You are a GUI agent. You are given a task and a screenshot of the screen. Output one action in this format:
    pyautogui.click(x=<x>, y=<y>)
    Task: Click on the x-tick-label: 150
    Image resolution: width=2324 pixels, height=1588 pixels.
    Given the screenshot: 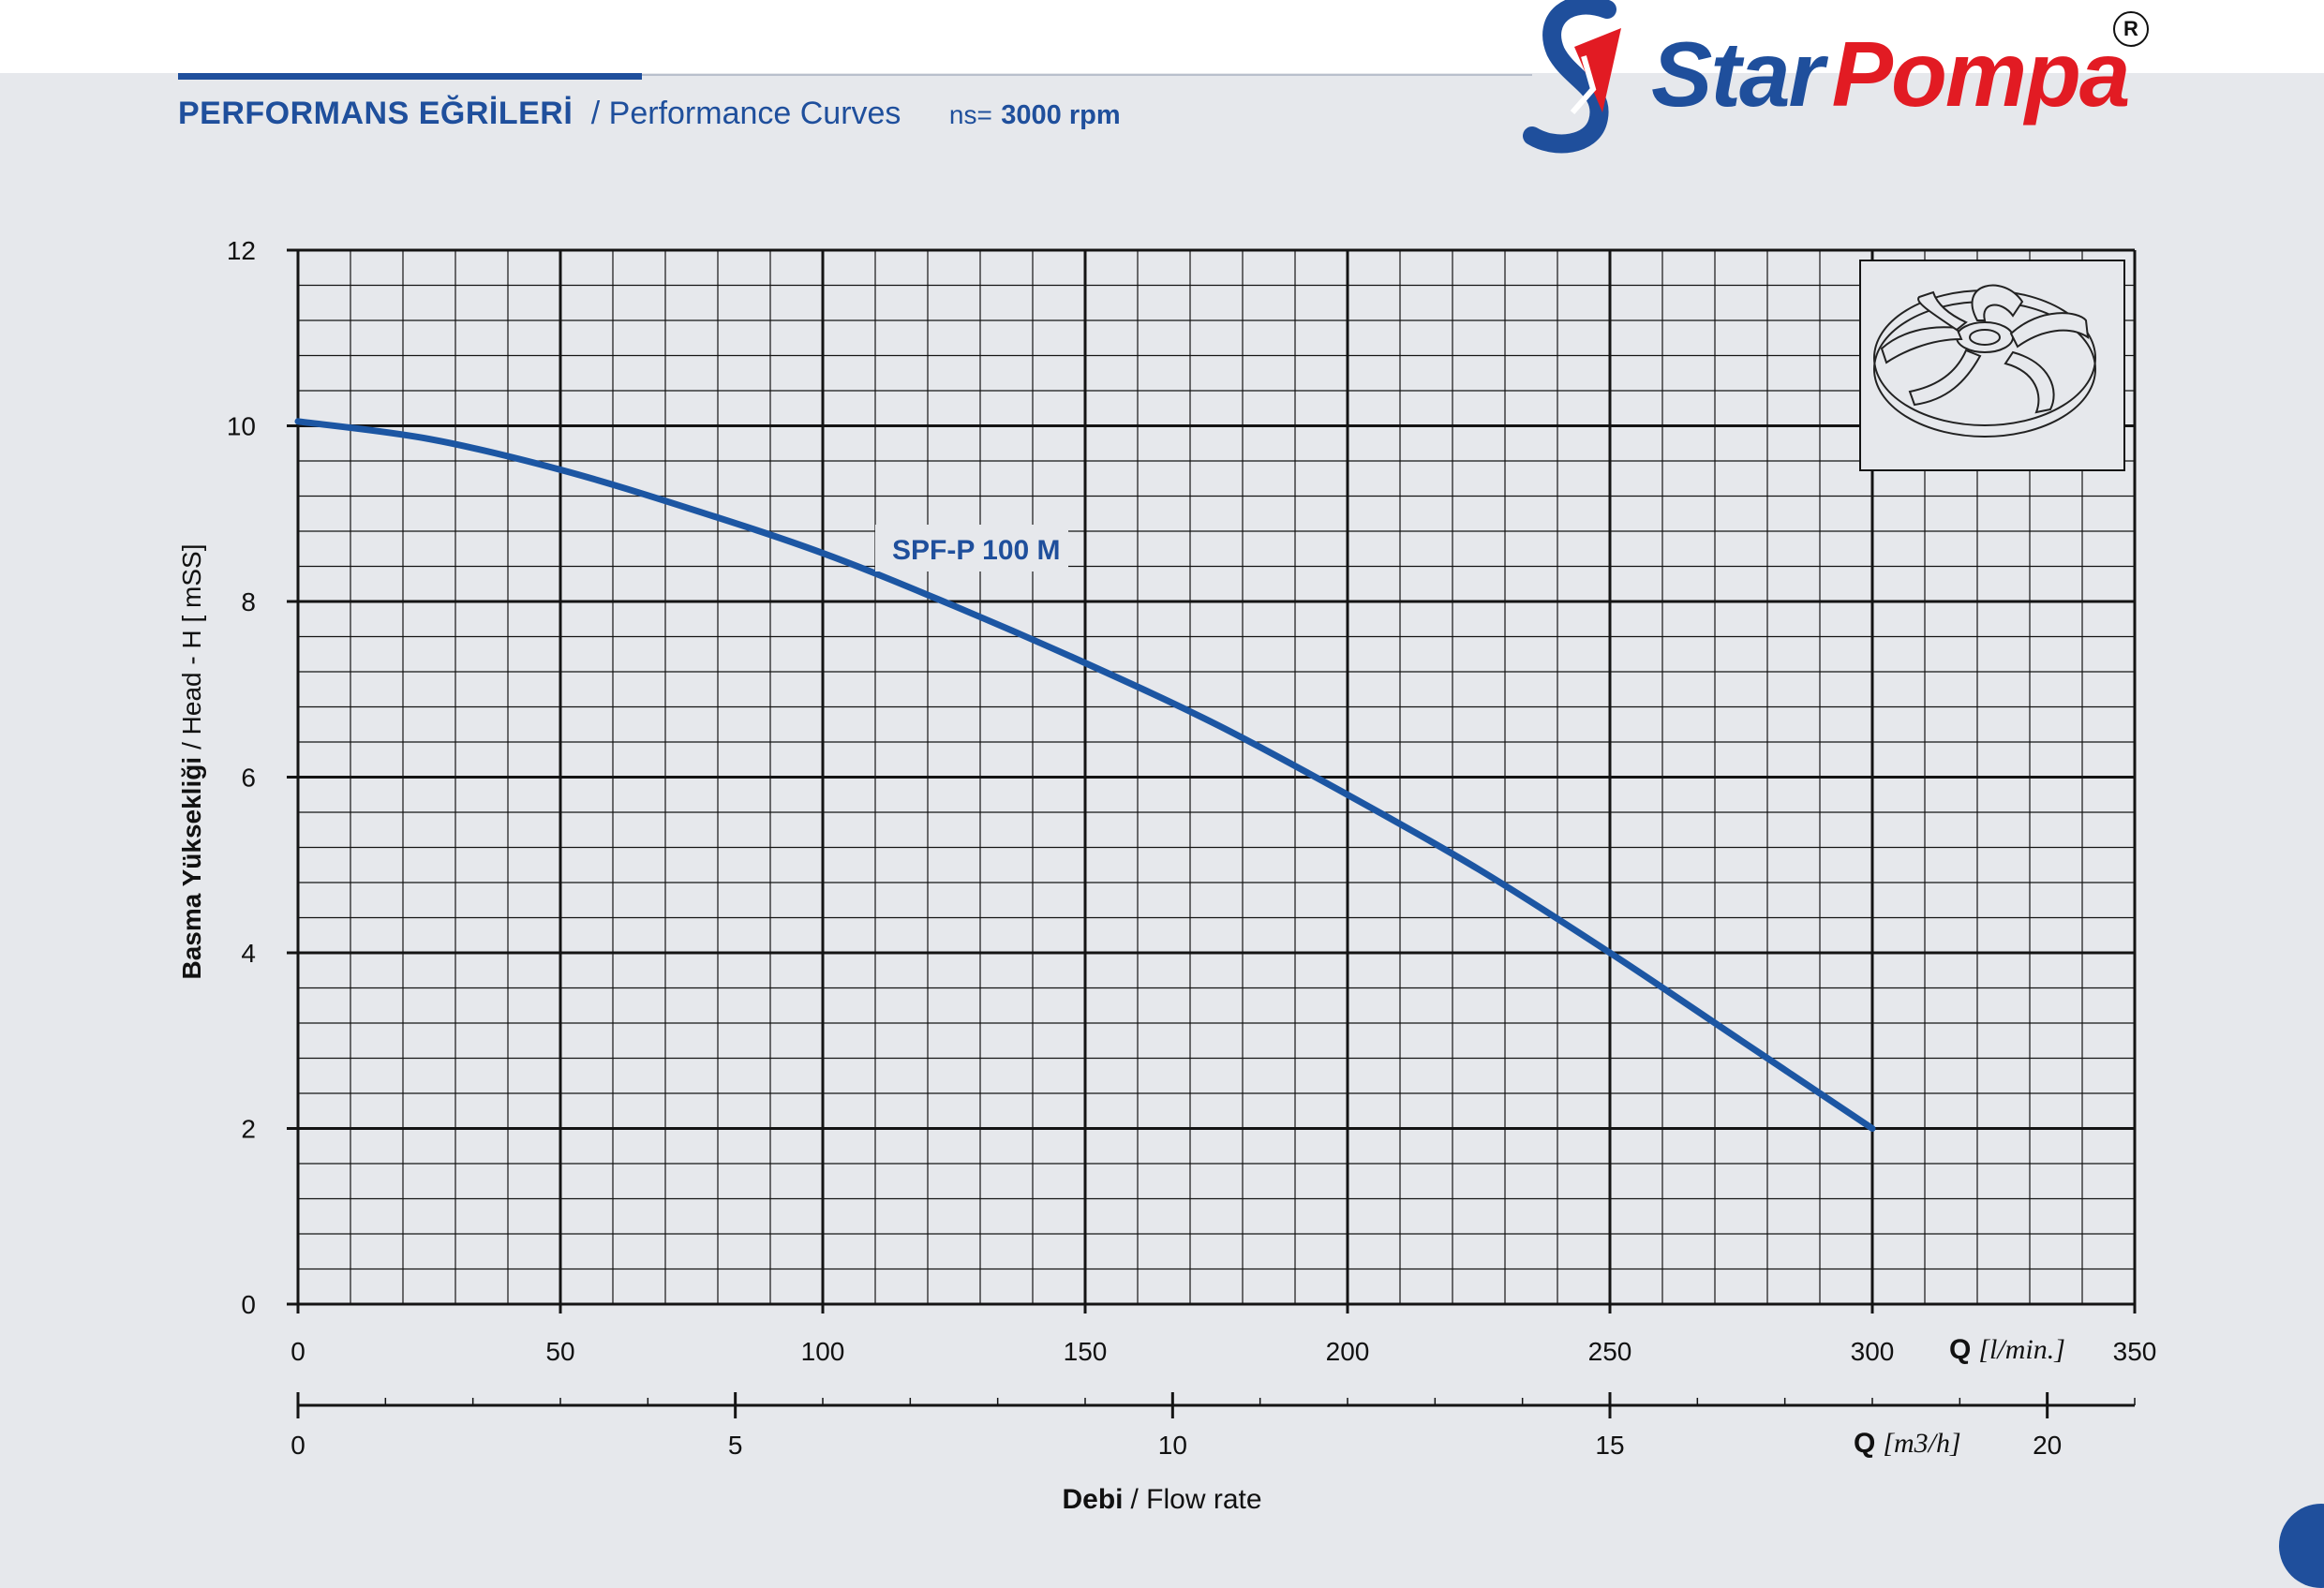 What is the action you would take?
    pyautogui.click(x=1086, y=1351)
    